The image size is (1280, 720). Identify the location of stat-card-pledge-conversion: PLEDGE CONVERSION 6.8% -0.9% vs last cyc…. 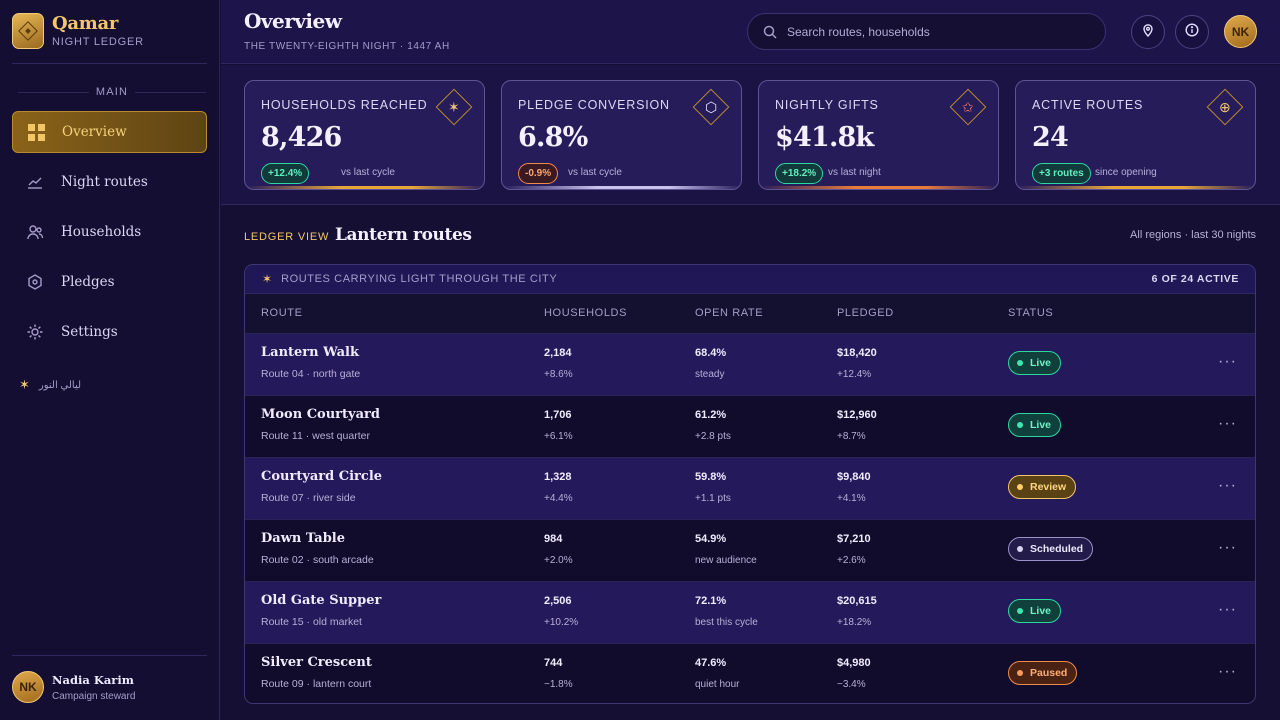
(621, 135).